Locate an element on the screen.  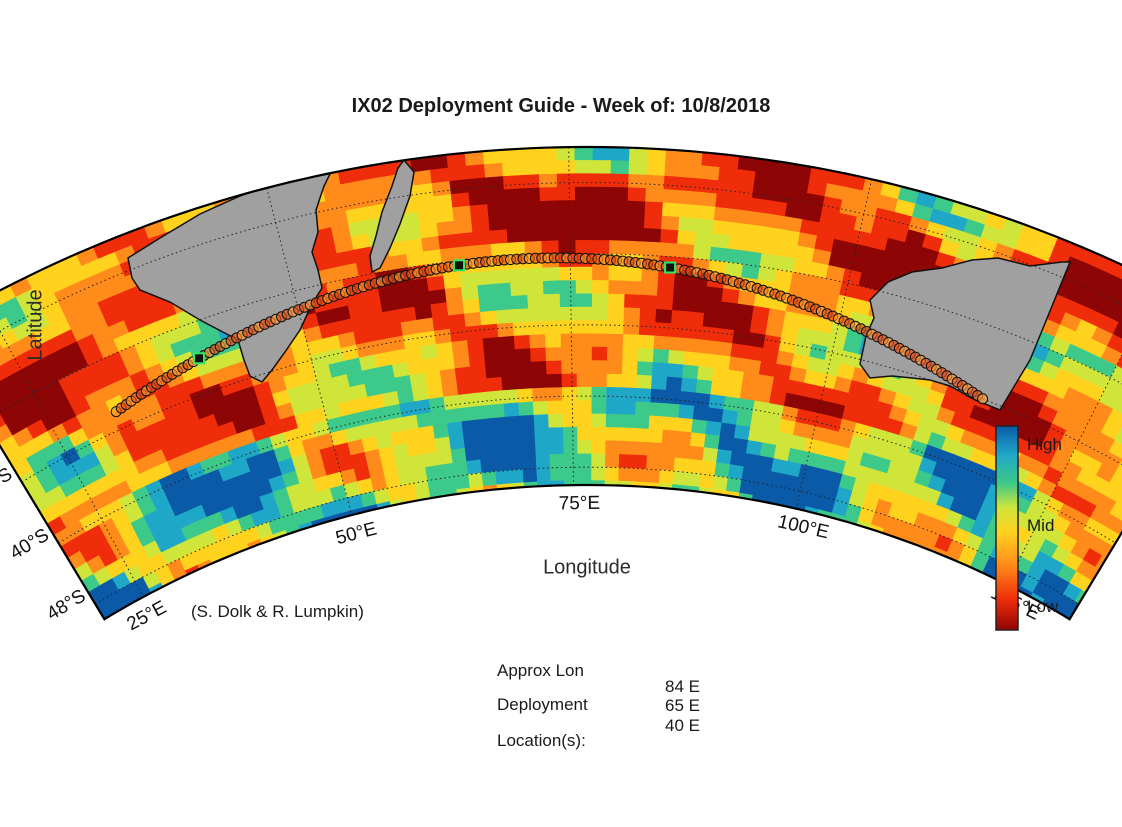
australia-land is located at coordinates (965, 334).